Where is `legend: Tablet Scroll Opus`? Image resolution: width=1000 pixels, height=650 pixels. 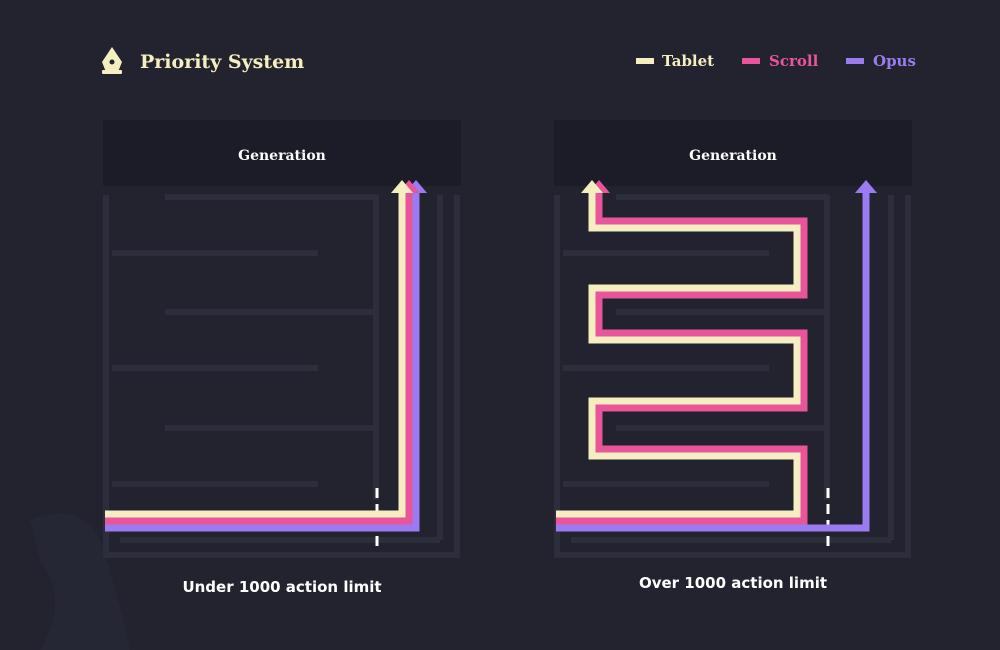
legend: Tablet Scroll Opus is located at coordinates (776, 61).